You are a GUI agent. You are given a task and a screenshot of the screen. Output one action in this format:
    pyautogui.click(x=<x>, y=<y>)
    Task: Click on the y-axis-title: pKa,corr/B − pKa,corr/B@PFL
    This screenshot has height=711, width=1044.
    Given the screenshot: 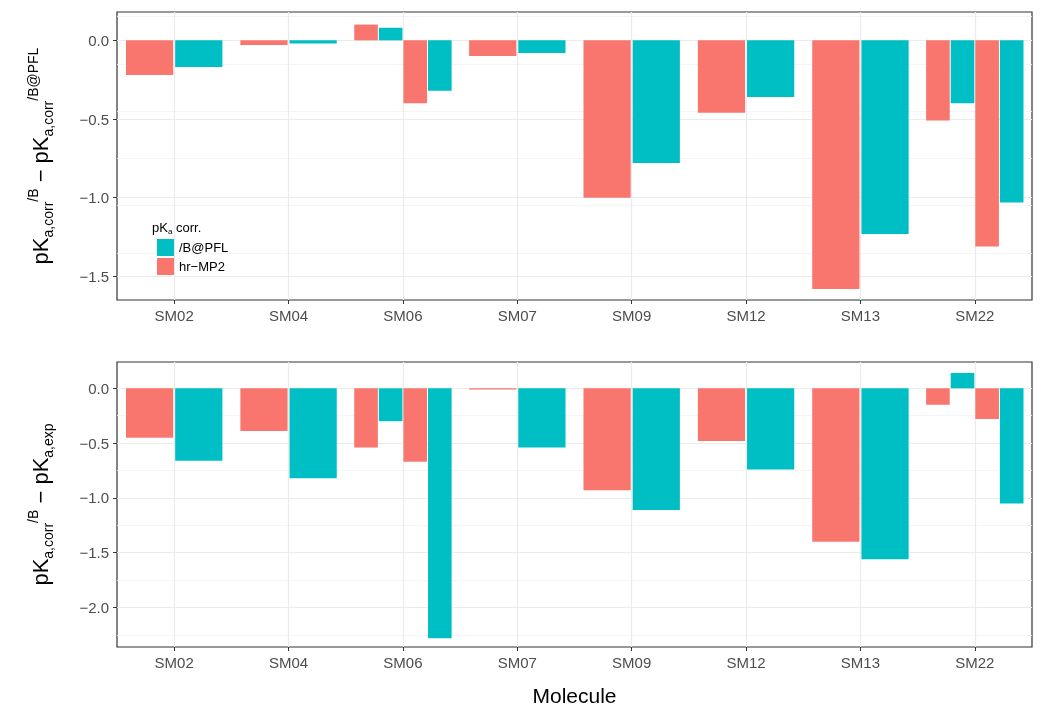 What is the action you would take?
    pyautogui.click(x=40, y=156)
    